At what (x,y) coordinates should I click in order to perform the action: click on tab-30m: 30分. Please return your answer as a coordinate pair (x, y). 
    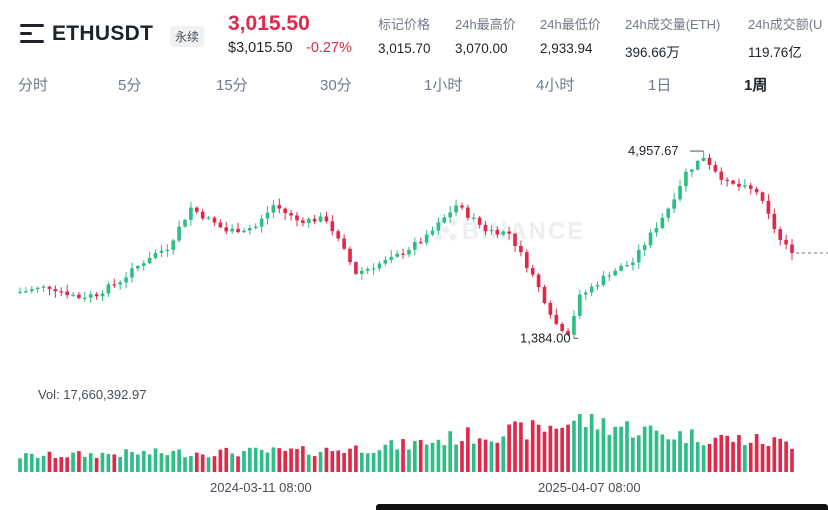
    Looking at the image, I should click on (336, 85).